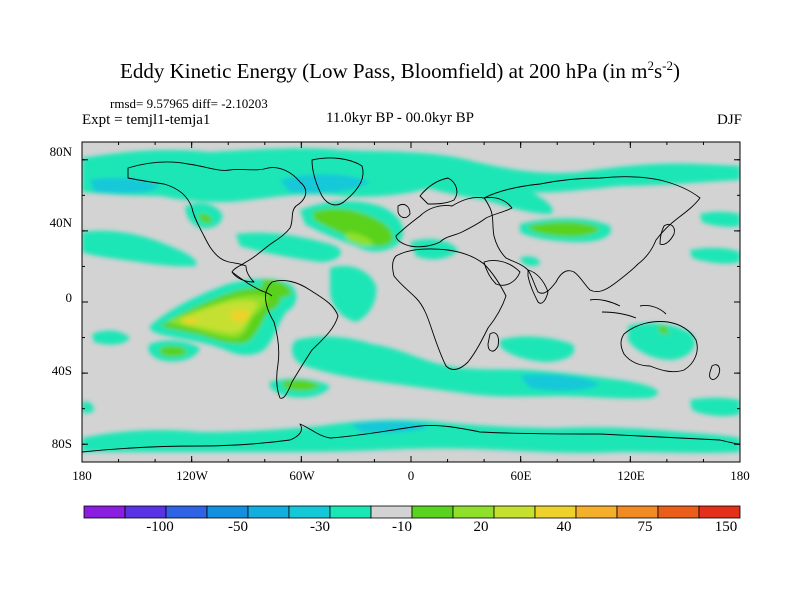 Image resolution: width=800 pixels, height=600 pixels. Describe the element at coordinates (715, 407) in the screenshot. I see `contour-region-southwest-pacific` at that location.